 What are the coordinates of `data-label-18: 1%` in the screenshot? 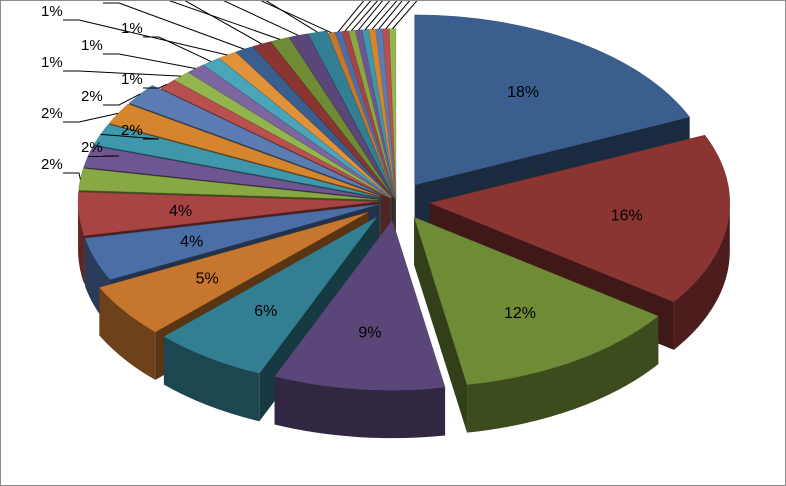 It's located at (92, 2).